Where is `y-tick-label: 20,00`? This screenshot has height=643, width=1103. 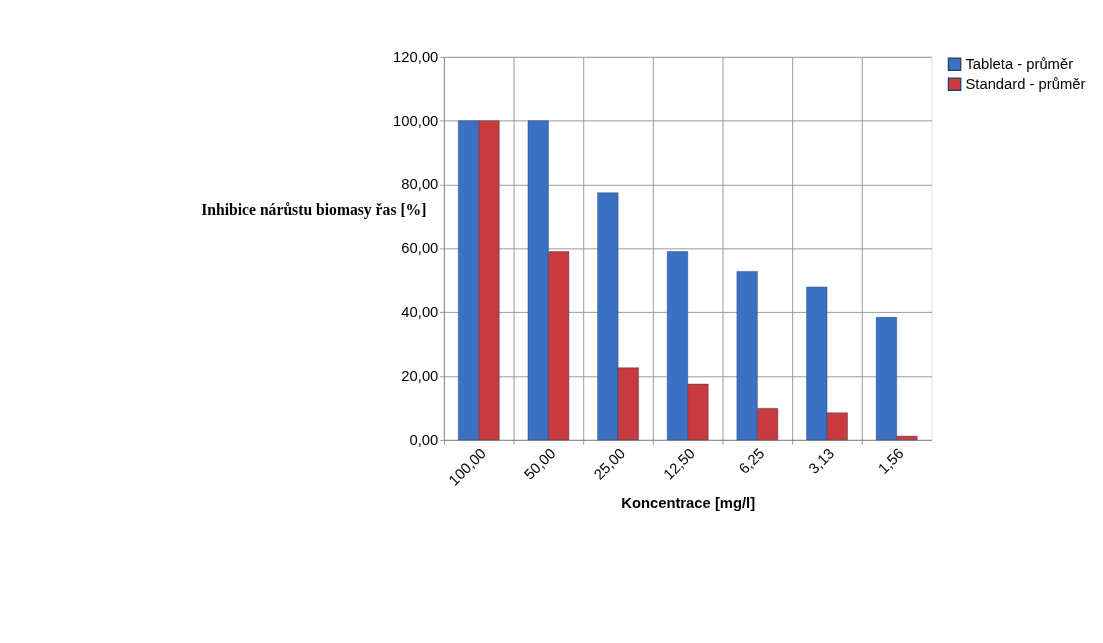 y-tick-label: 20,00 is located at coordinates (420, 375).